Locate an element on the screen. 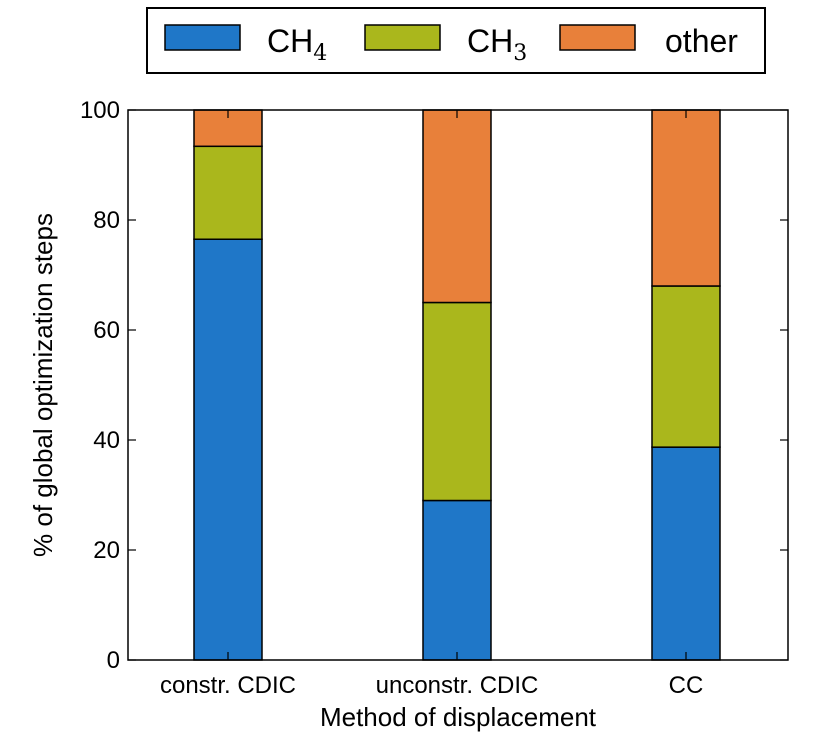 This screenshot has height=734, width=830. y-tick-label: 60 is located at coordinates (106, 330).